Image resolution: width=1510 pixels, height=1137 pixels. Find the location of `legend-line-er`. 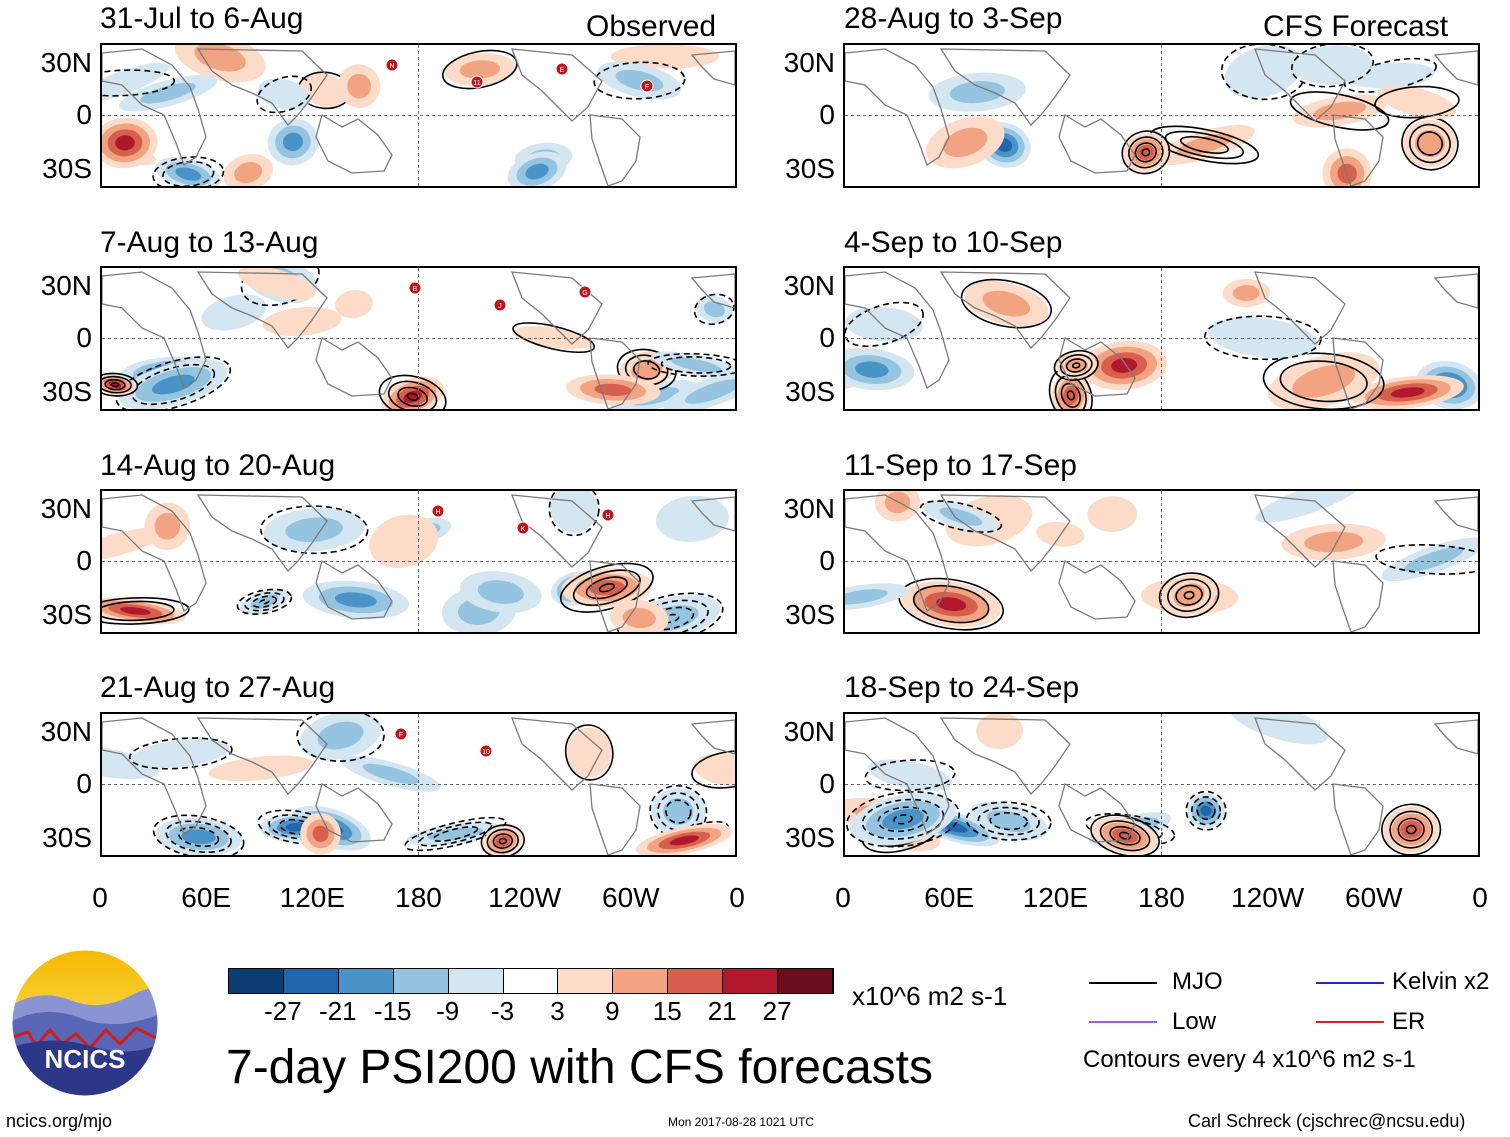

legend-line-er is located at coordinates (1350, 1022).